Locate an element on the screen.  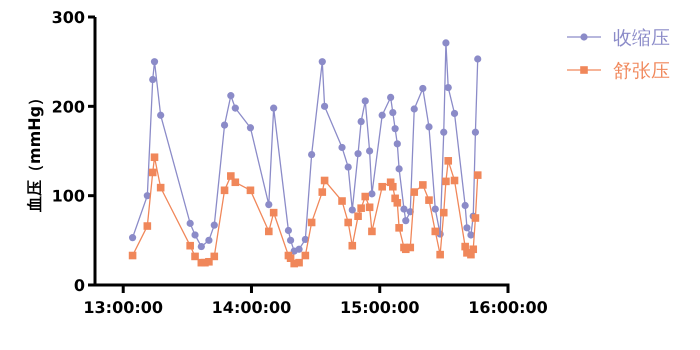
x-tick-label: 13:00:00 is located at coordinates (123, 307).